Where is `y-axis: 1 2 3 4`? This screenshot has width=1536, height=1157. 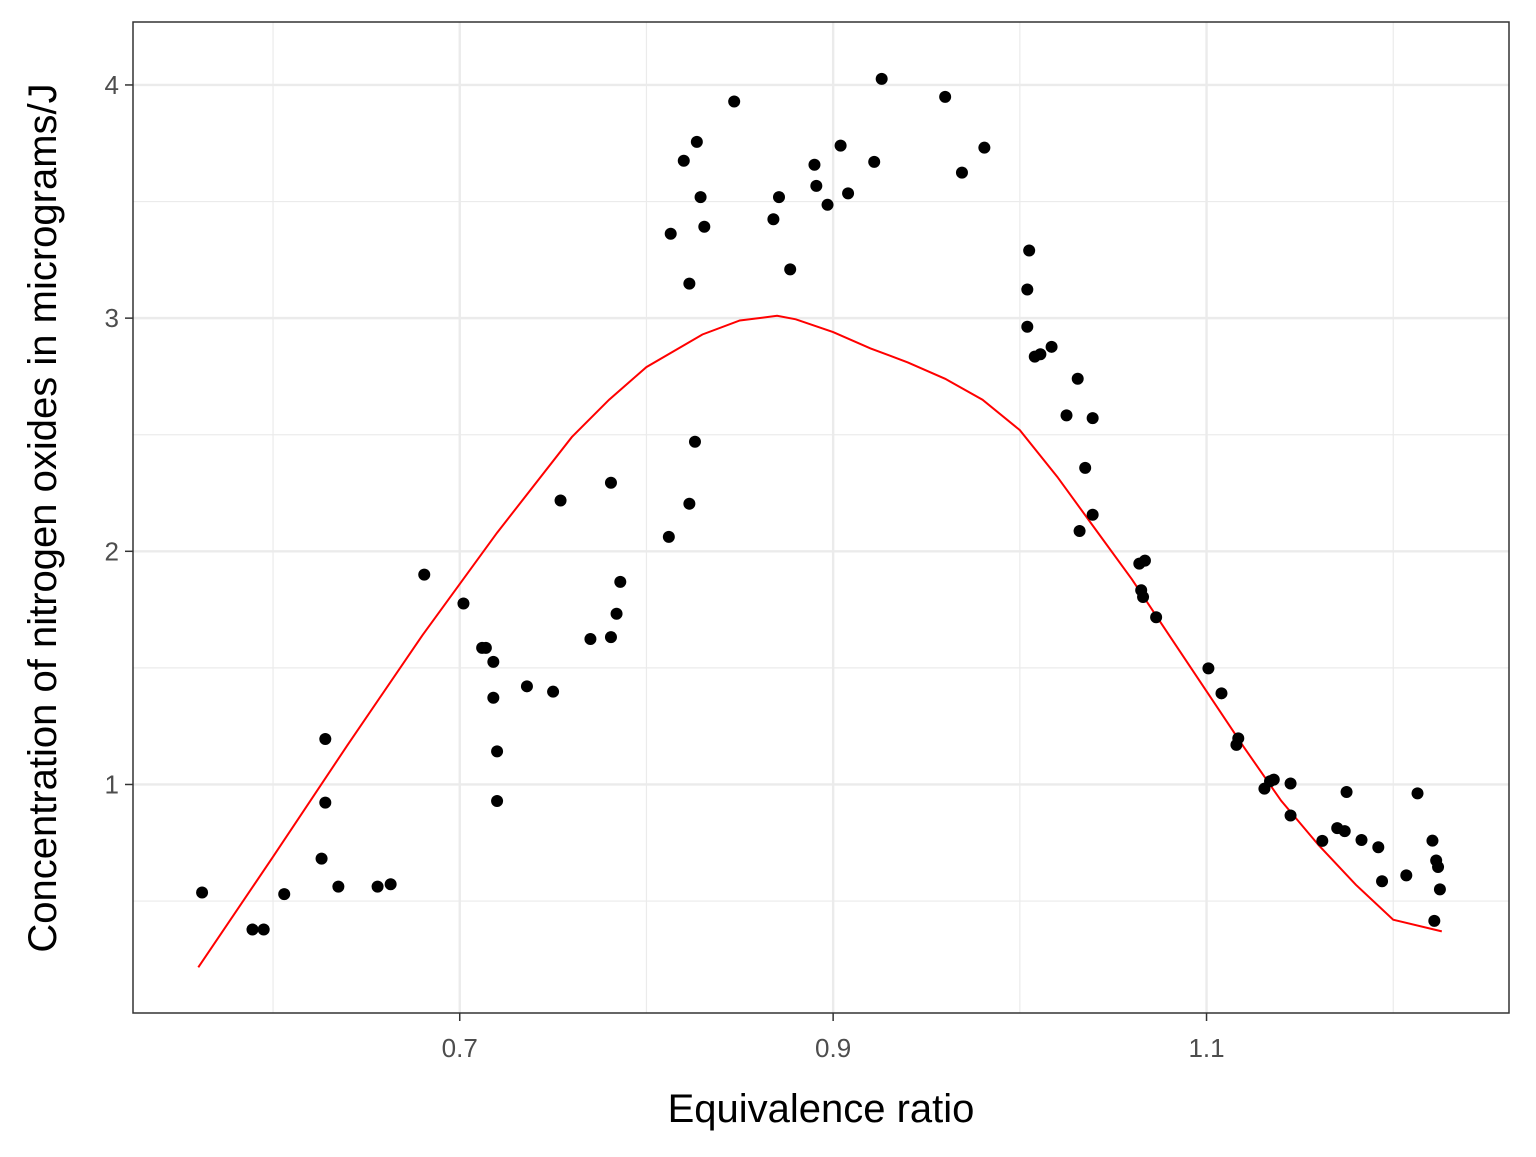 y-axis: 1 2 3 4 is located at coordinates (119, 434).